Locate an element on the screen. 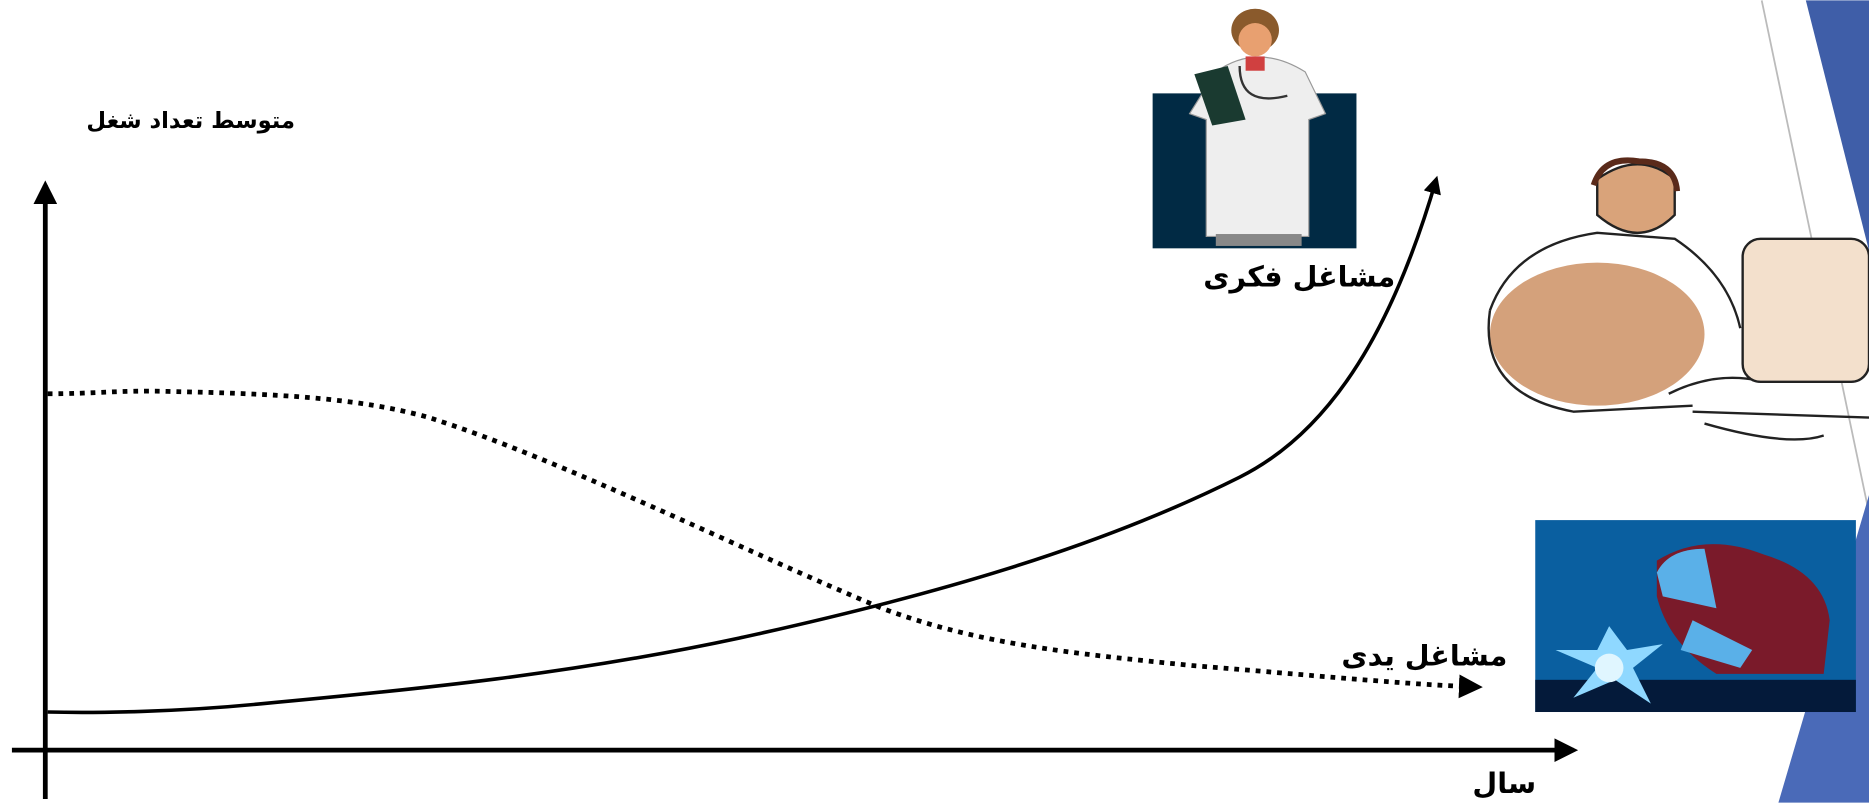  x-axis-label: سال is located at coordinates (1504, 783).